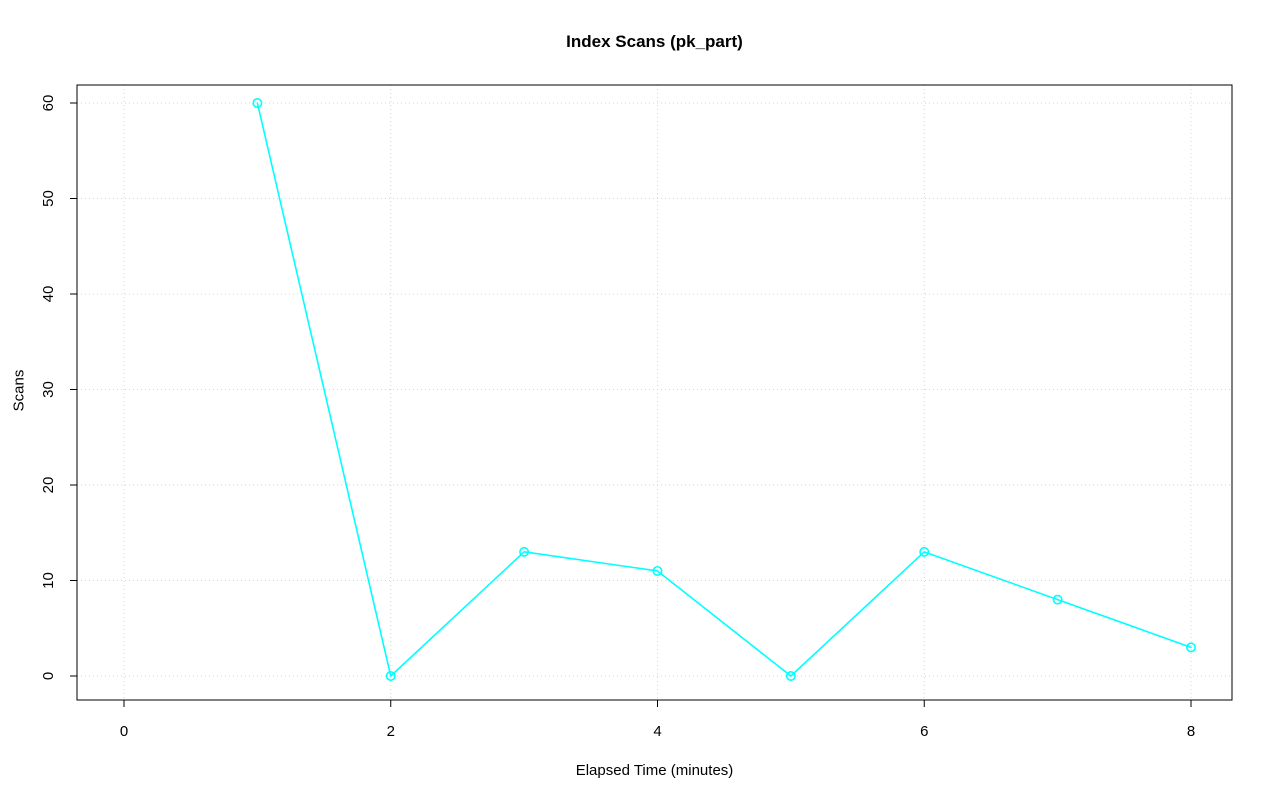  I want to click on x-tick-label: 8, so click(1191, 731).